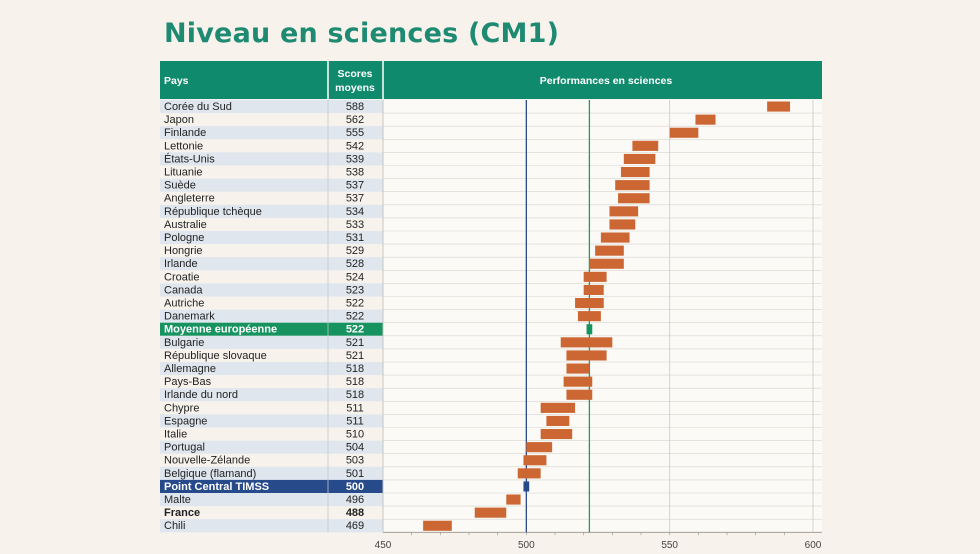  I want to click on country-label: Chypre, so click(181, 408).